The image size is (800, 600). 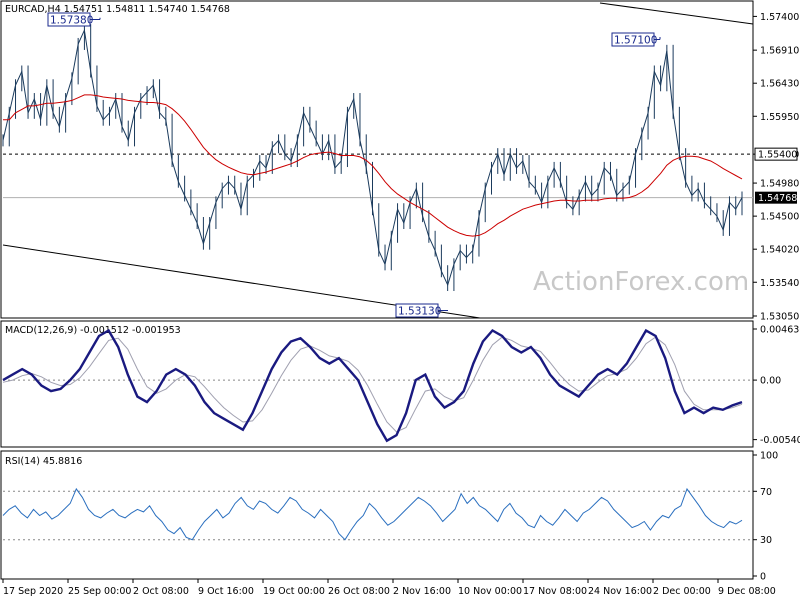 I want to click on last-price-label: 1.54768, so click(x=777, y=198).